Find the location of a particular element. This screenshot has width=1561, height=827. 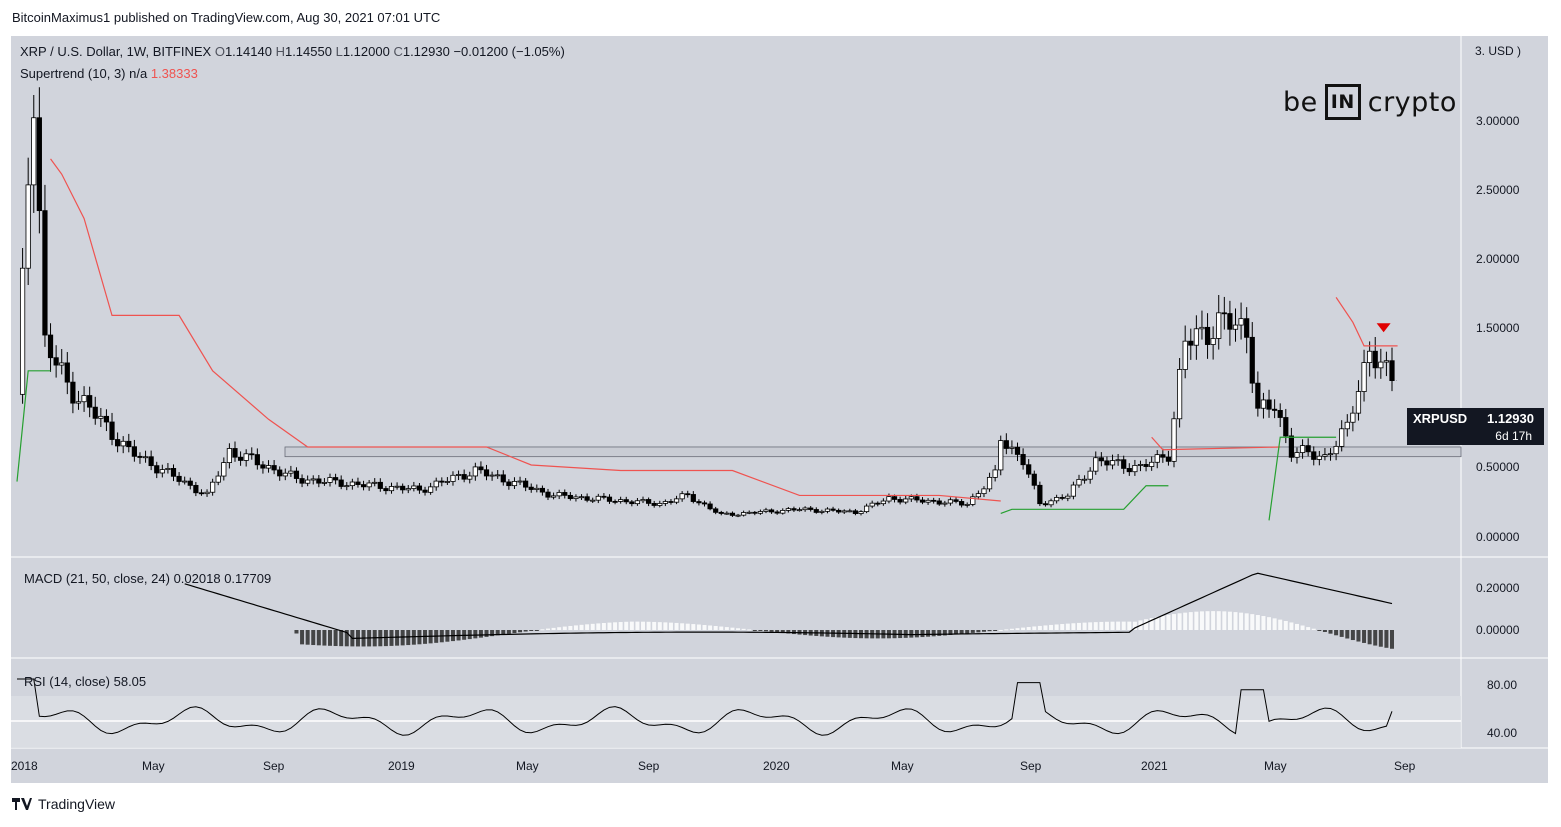

macd-legend: MACD (21, 50, close, 24) 0.02018 0.17709 is located at coordinates (147, 578).